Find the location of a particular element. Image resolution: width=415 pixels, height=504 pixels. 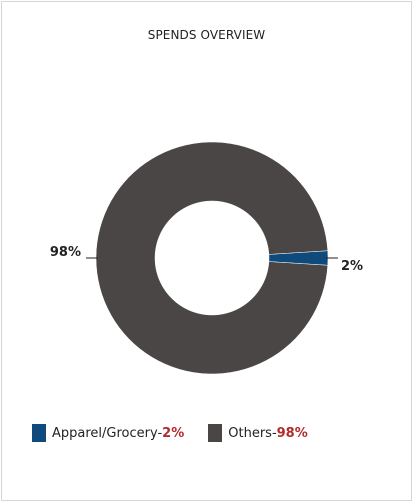

chart-legend: Apparel/Grocery-2% Others-98% is located at coordinates (170, 433).